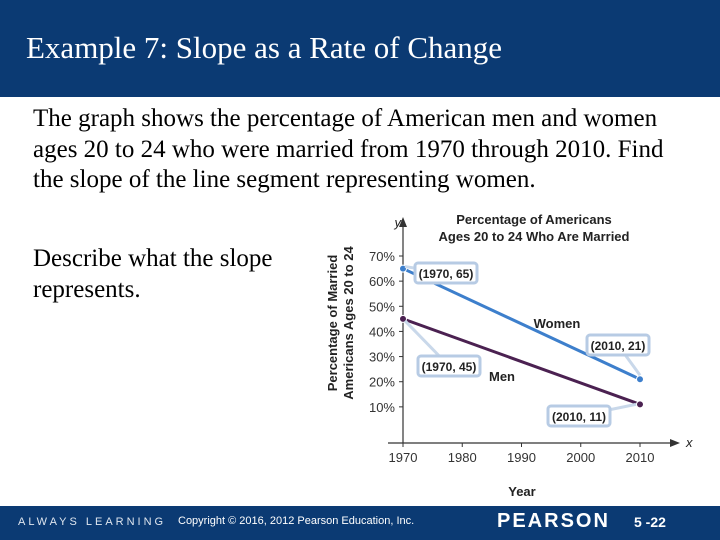 Image resolution: width=720 pixels, height=540 pixels. I want to click on series-label-men: Men, so click(502, 376).